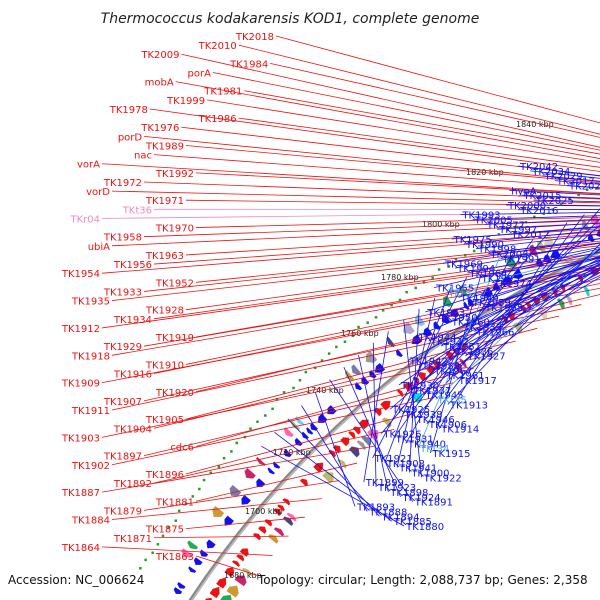  I want to click on reverse-gene-label: TK1953, so click(440, 366).